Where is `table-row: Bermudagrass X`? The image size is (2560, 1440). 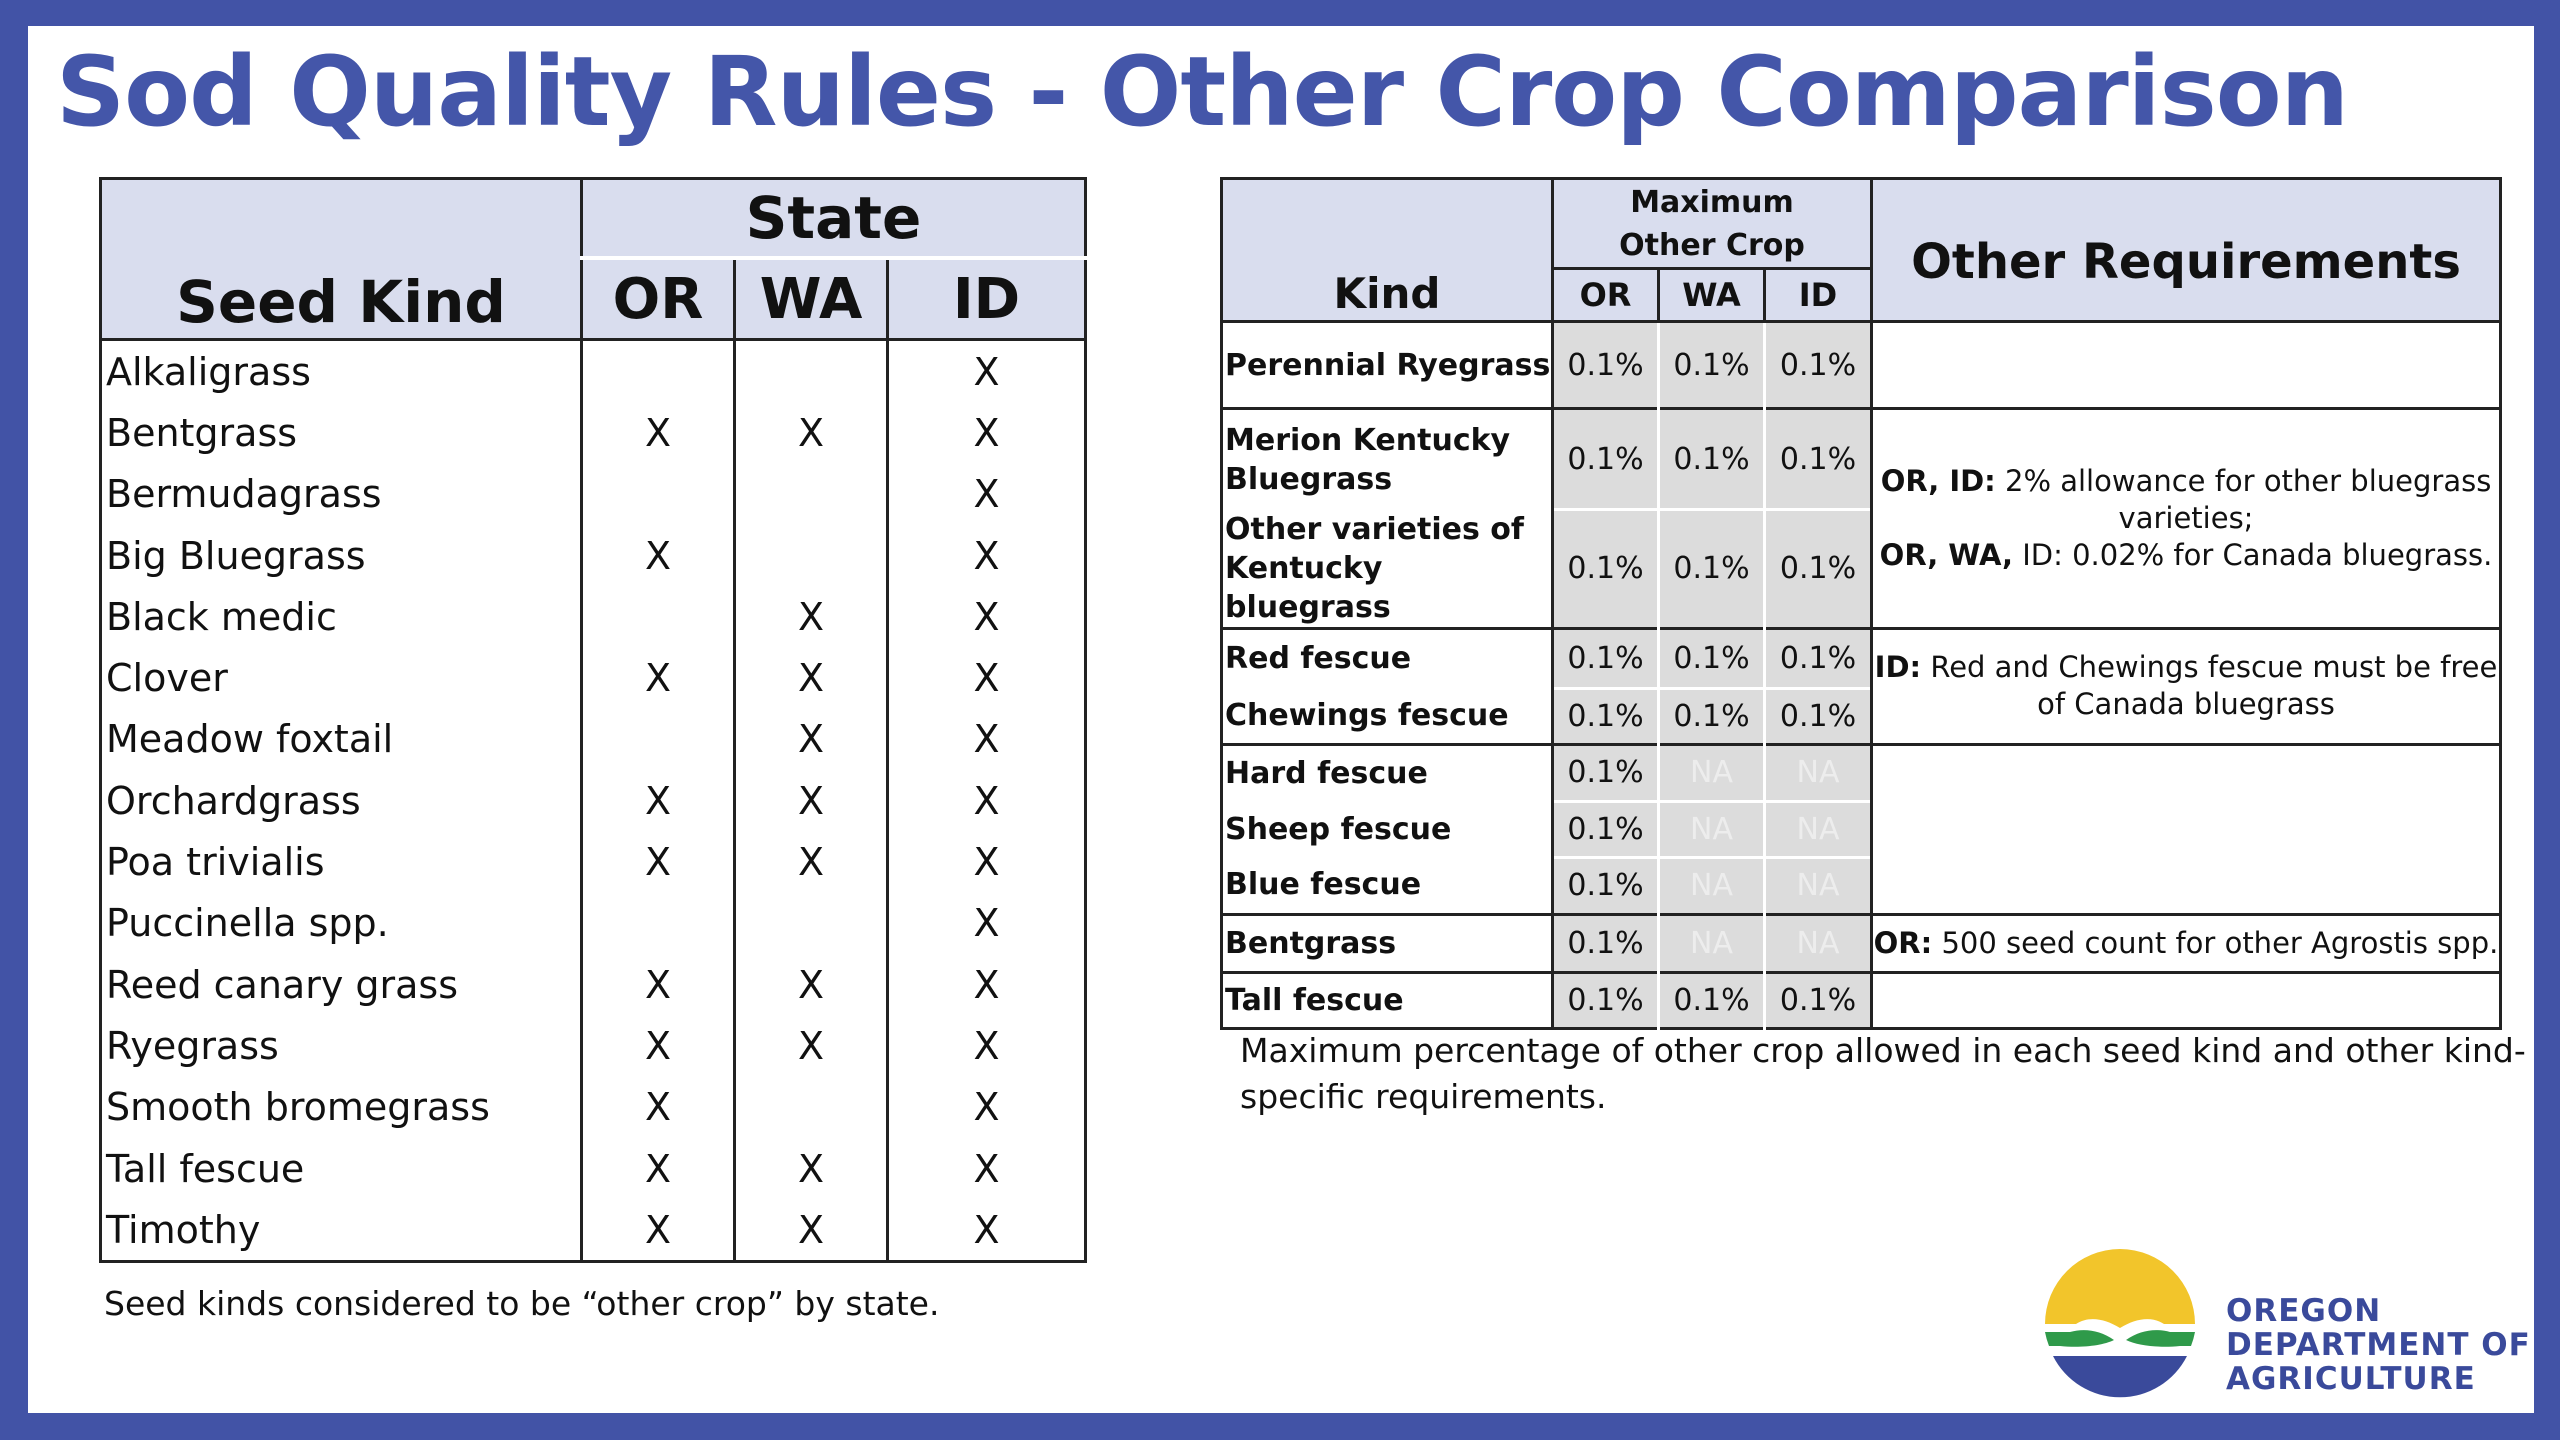 table-row: Bermudagrass X is located at coordinates (593, 494).